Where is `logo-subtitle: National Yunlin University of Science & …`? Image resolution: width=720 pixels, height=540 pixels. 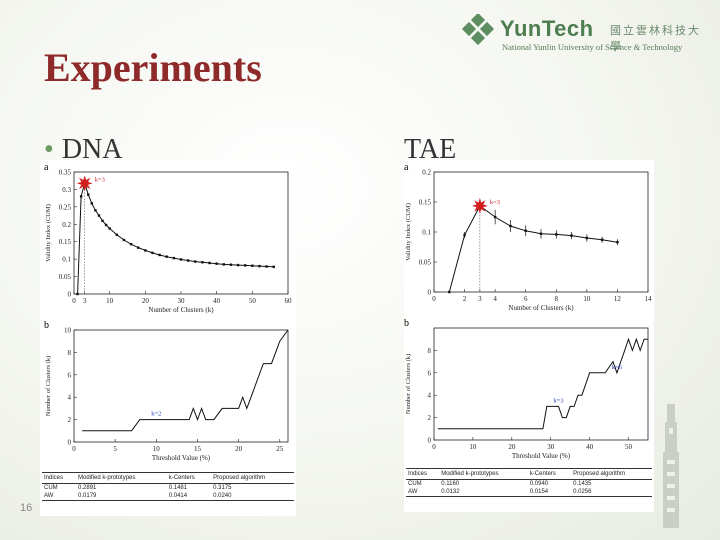
logo-subtitle: National Yunlin University of Science & … is located at coordinates (592, 47).